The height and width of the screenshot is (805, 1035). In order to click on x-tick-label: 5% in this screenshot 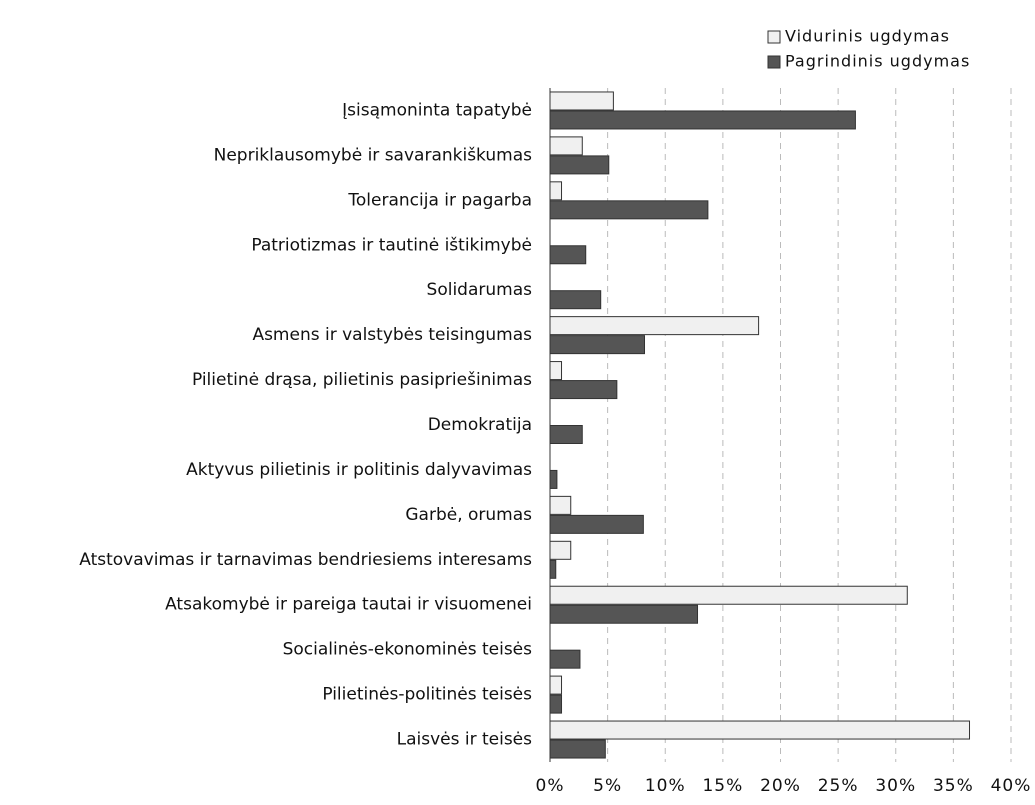, I will do `click(607, 786)`.